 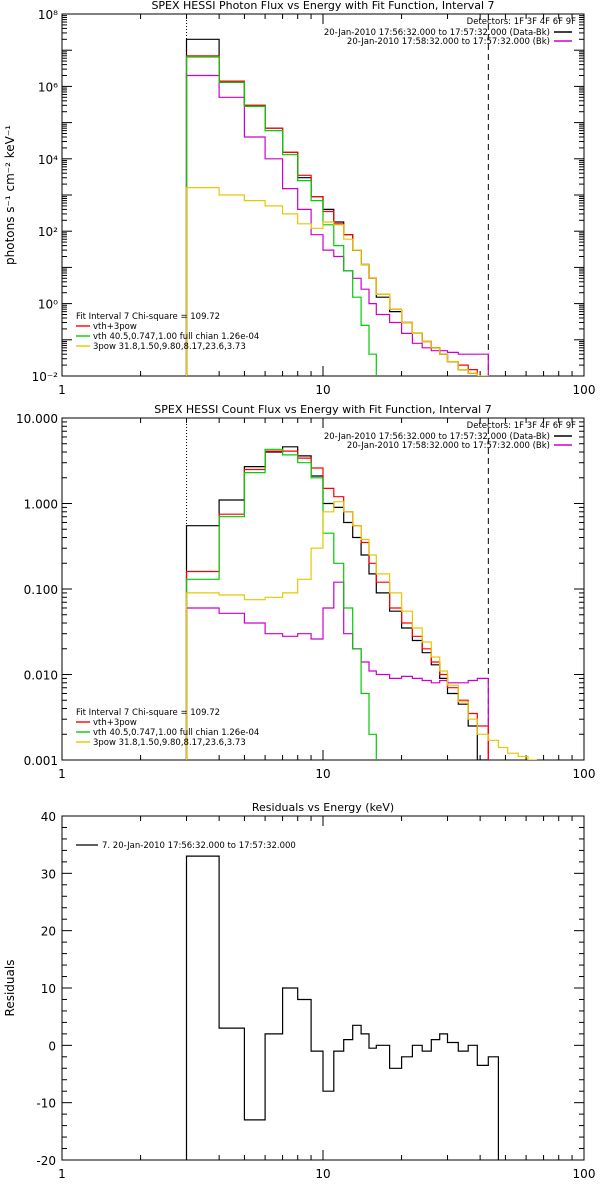 I want to click on y-axis-label: photons s⁻¹ cm⁻² keV⁻¹, so click(x=10, y=195).